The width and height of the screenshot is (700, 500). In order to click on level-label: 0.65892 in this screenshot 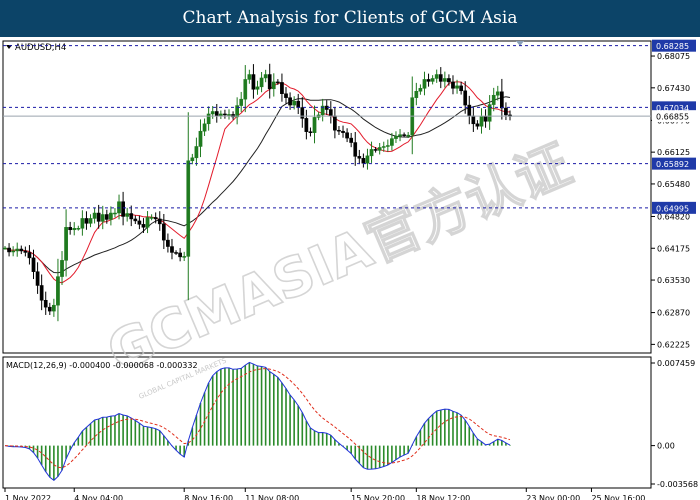, I will do `click(672, 164)`.